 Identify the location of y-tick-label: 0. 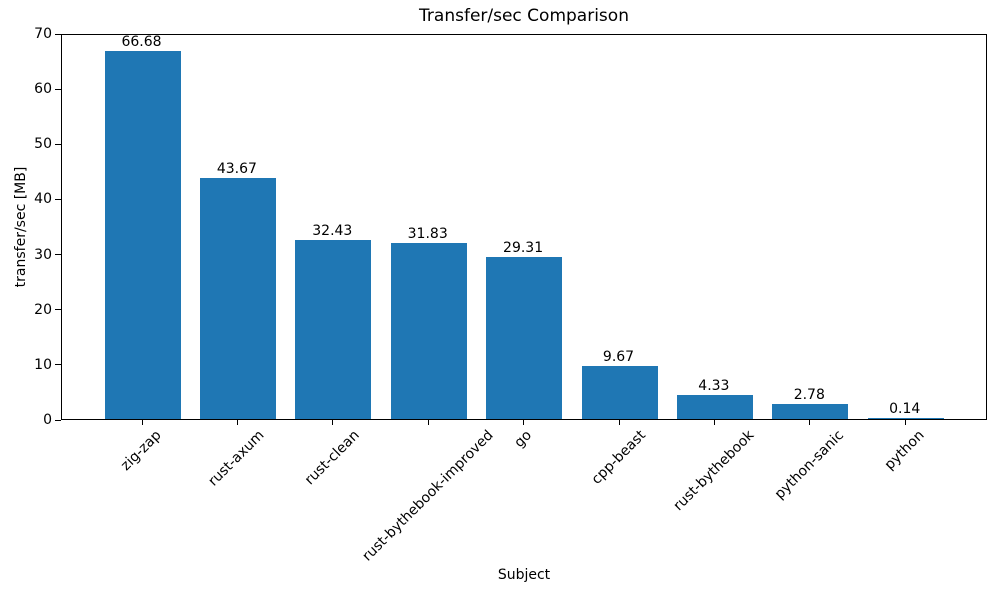
(47, 420).